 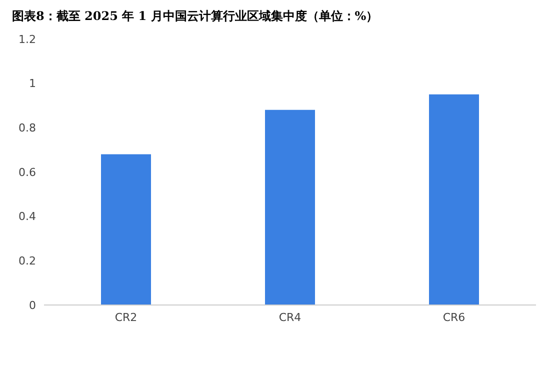 I want to click on x-tick-label: CR4, so click(x=290, y=317).